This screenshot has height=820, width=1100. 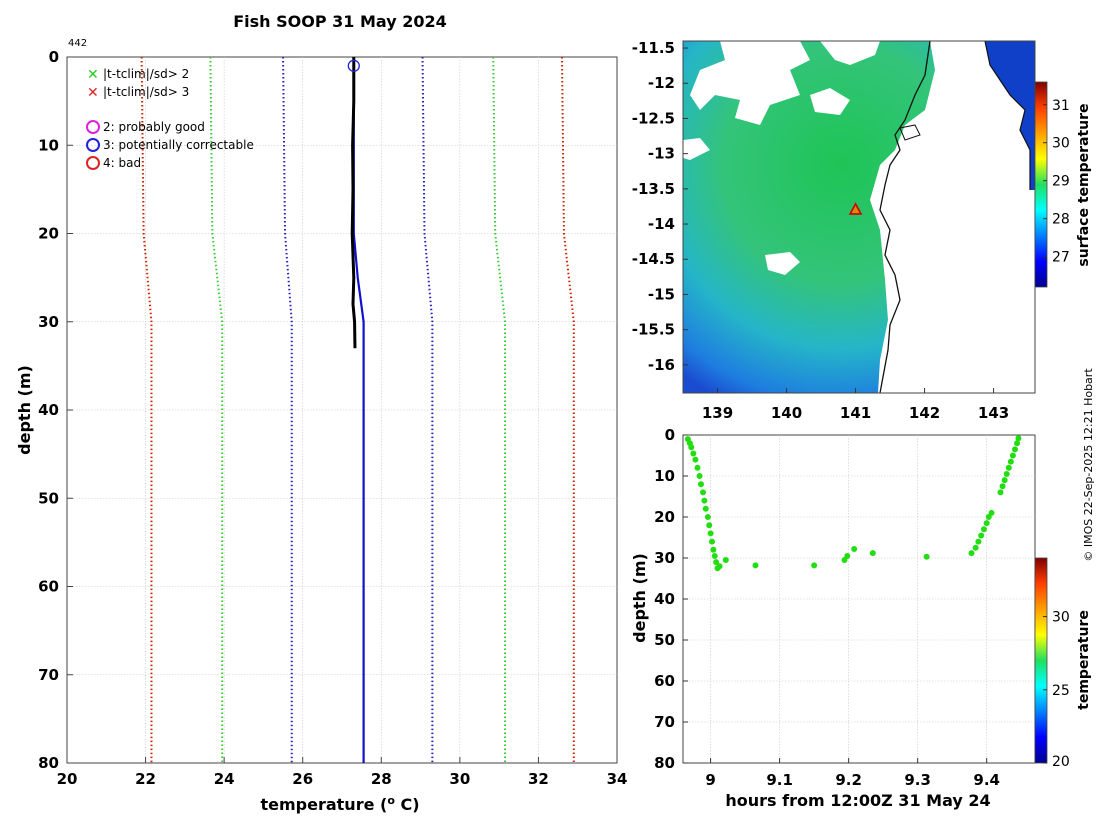 I want to click on colorbar-tick-label: 25, so click(x=1061, y=691).